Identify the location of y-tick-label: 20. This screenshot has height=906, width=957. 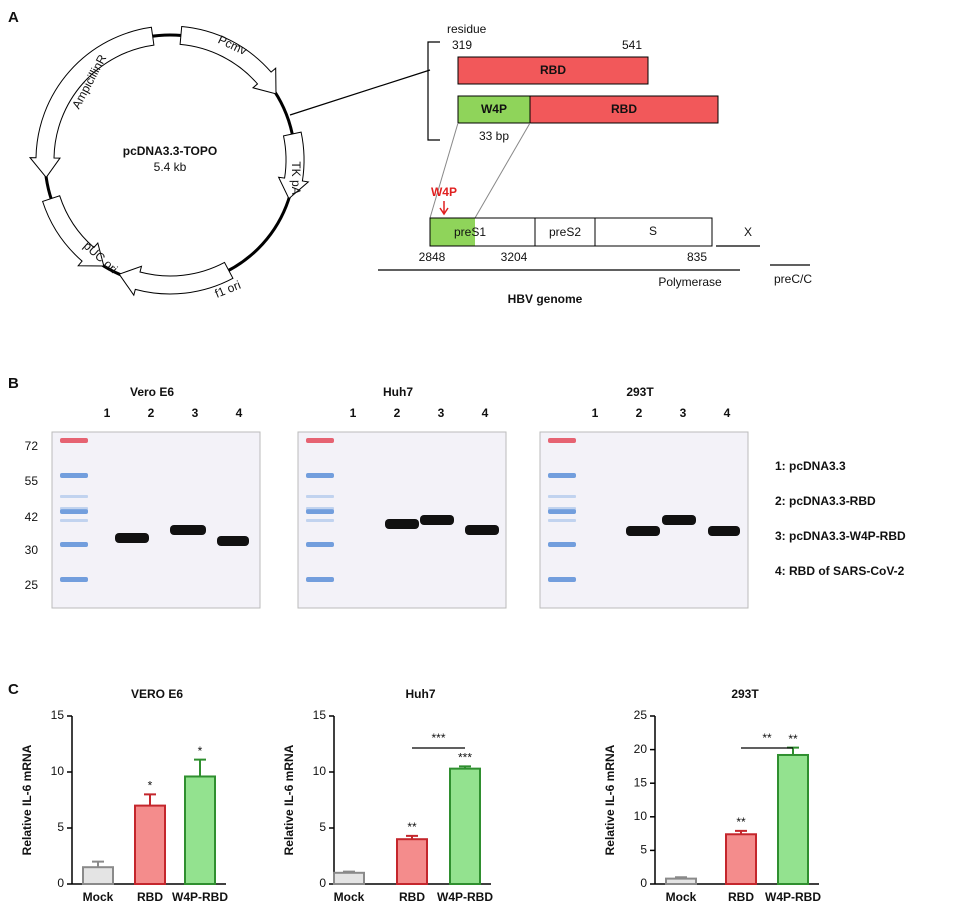
(641, 749).